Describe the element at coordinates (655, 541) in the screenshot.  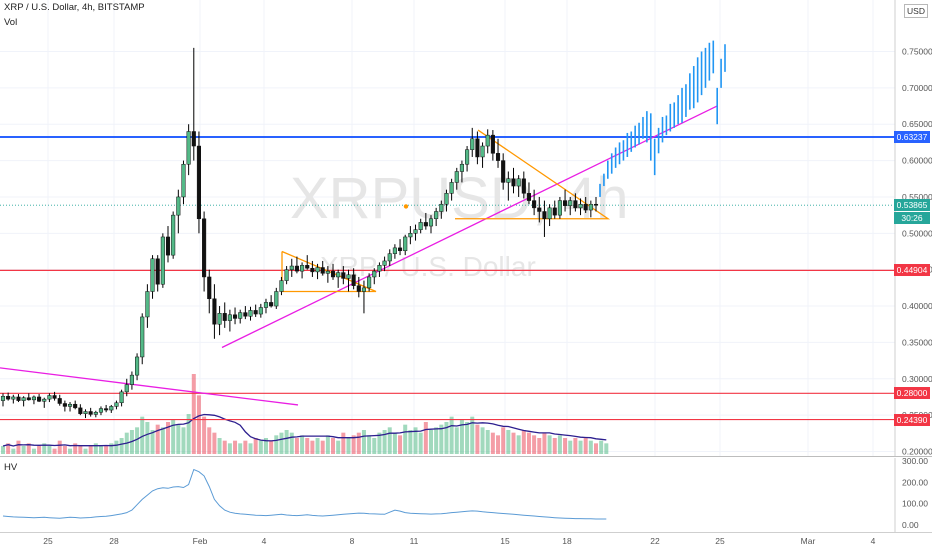
I see `time-tick-label: 22` at that location.